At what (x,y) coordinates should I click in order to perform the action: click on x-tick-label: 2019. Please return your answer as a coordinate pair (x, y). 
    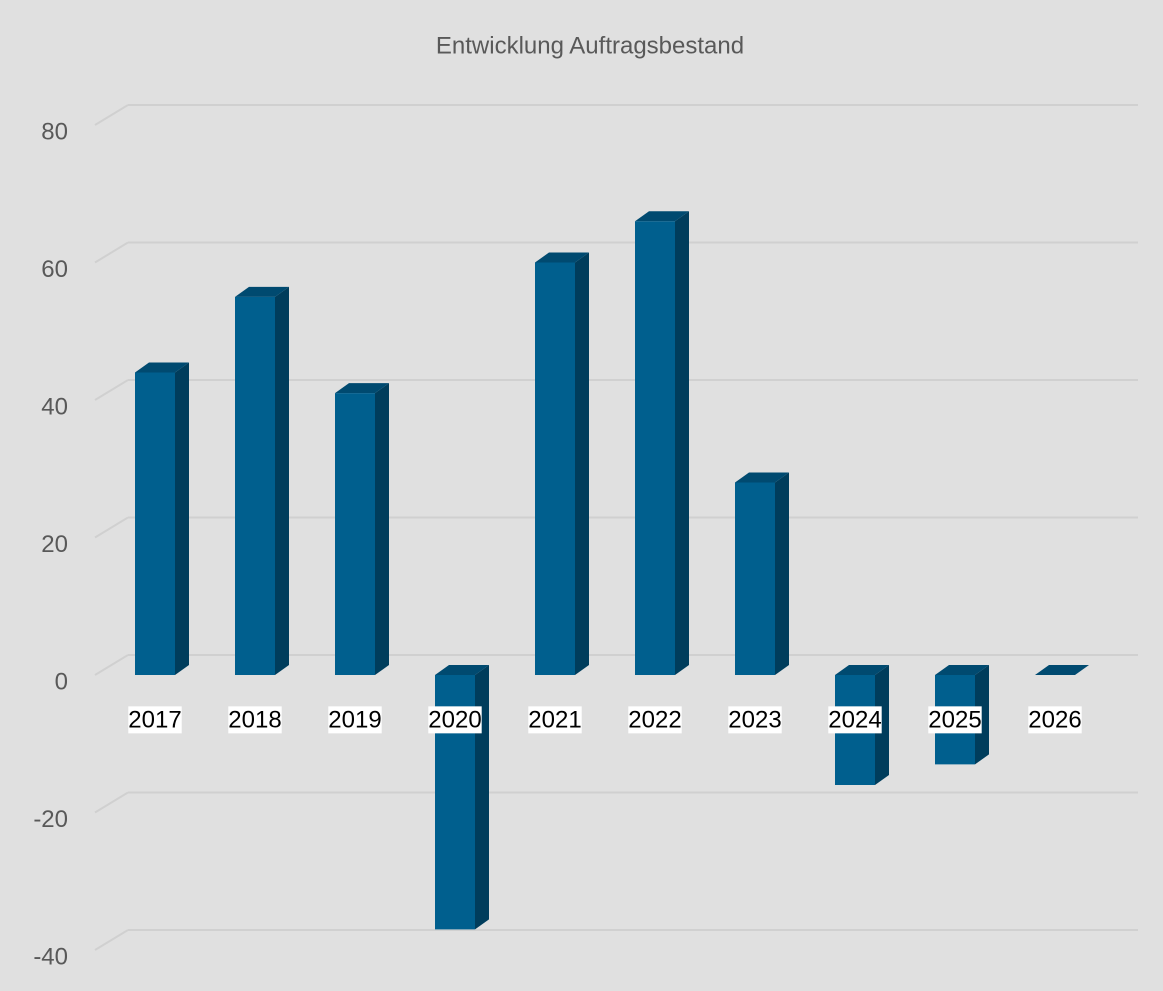
    Looking at the image, I should click on (354, 719).